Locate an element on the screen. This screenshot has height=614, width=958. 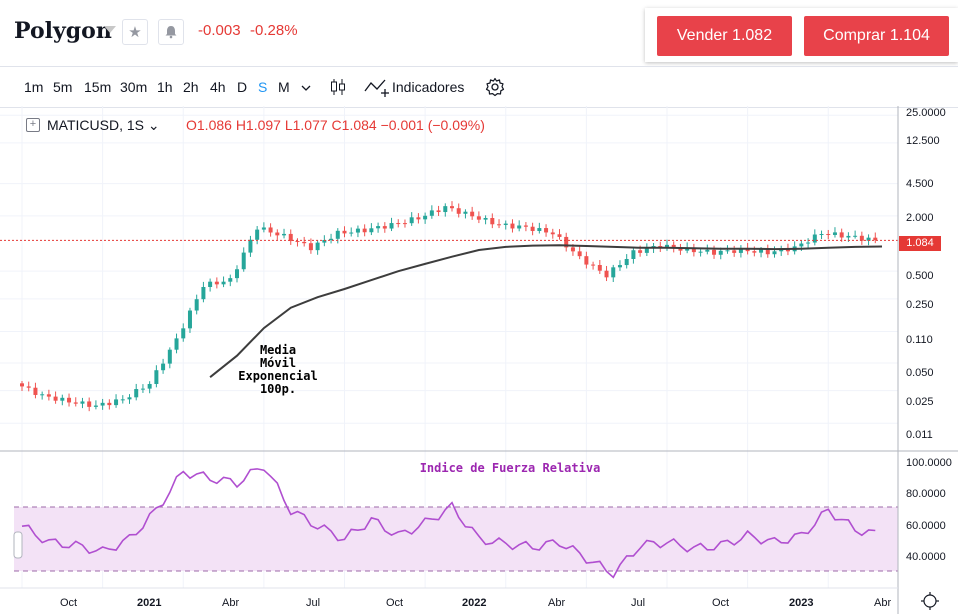
timeframe-s: S is located at coordinates (263, 87).